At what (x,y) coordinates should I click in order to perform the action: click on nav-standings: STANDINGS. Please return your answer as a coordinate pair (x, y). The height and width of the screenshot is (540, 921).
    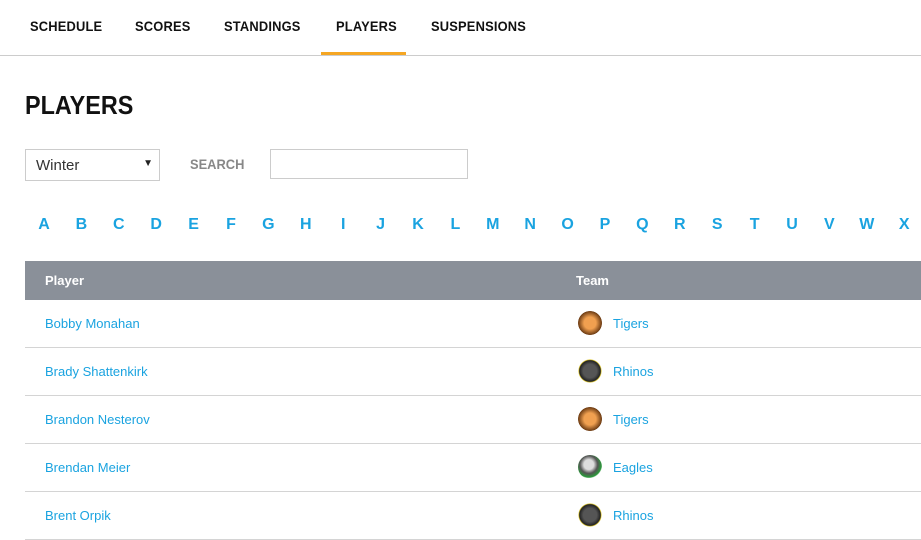
    Looking at the image, I should click on (262, 26).